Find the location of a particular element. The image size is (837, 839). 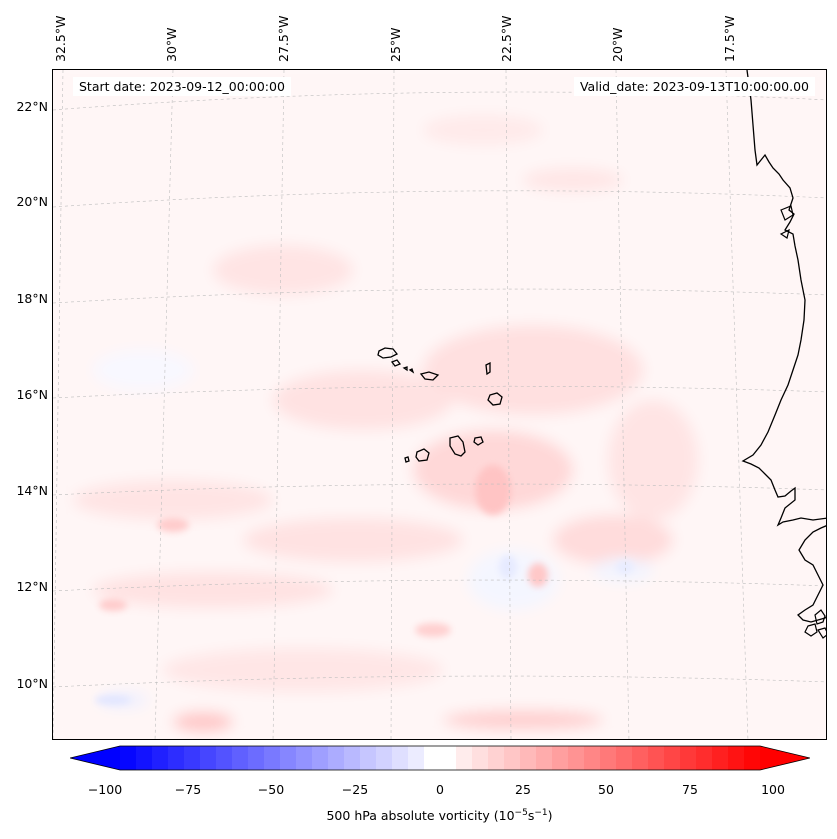

colorbar-tick-75: 75 is located at coordinates (690, 789).